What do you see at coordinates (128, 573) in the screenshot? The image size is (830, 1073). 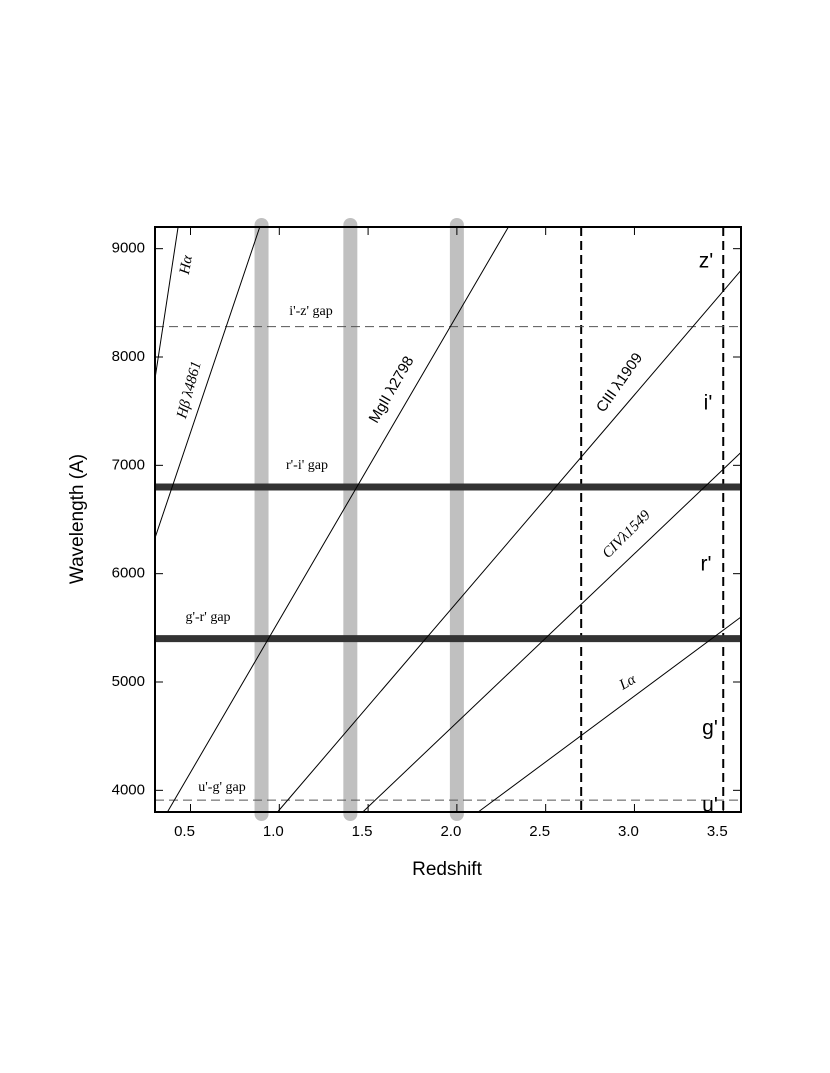 I see `y-tick-label: 6000` at bounding box center [128, 573].